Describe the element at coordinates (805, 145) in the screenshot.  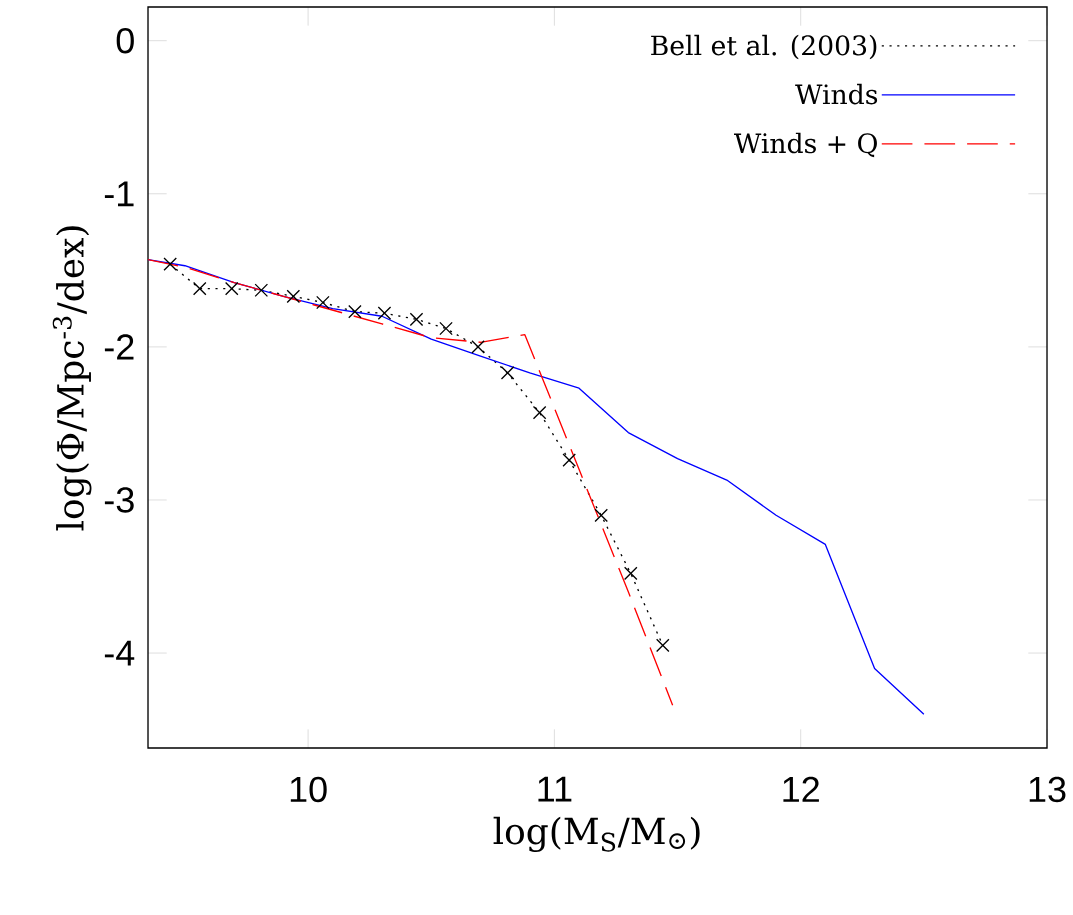
I see `legend-label: Winds + Q` at that location.